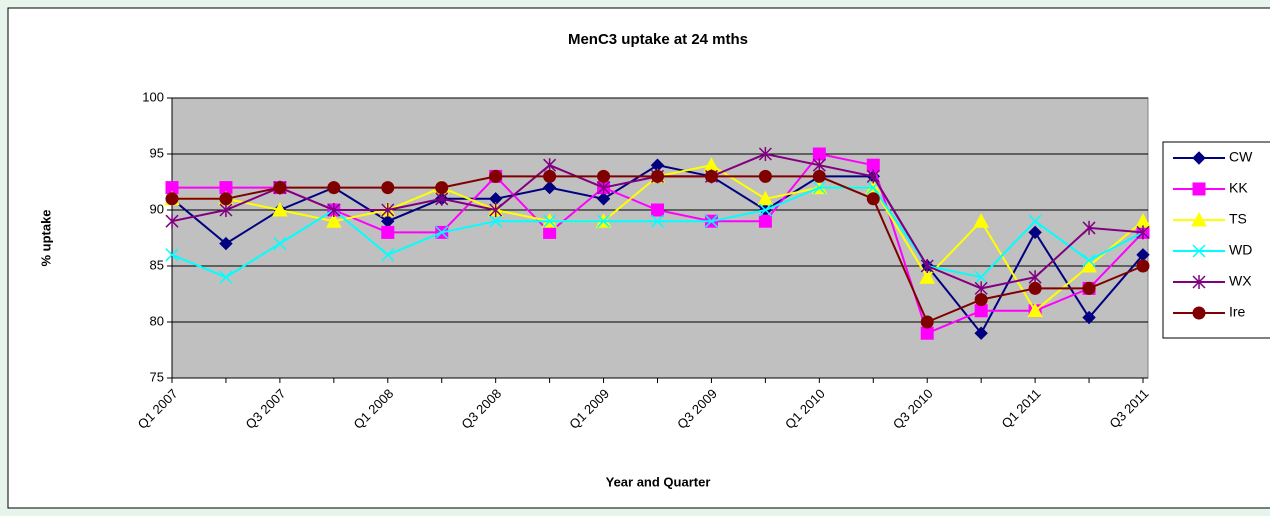  I want to click on chart-title: MenC3 uptake at 24 mths, so click(658, 39).